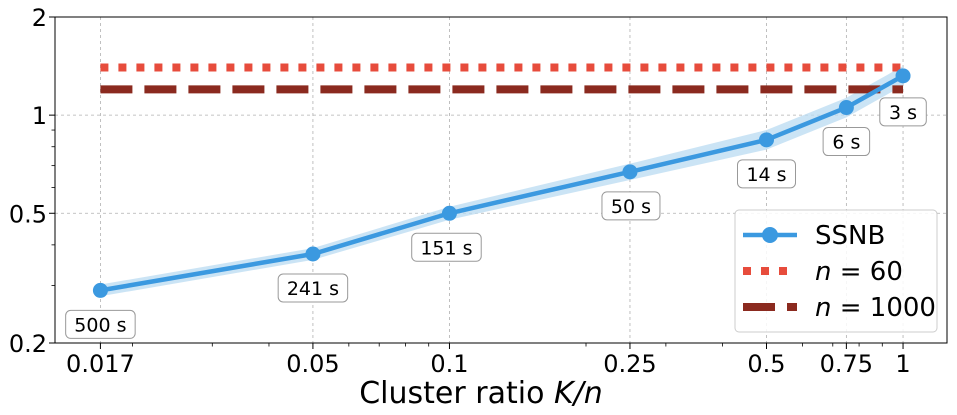 The width and height of the screenshot is (957, 415). Describe the element at coordinates (875, 308) in the screenshot. I see `legend-label: n = 1000` at that location.